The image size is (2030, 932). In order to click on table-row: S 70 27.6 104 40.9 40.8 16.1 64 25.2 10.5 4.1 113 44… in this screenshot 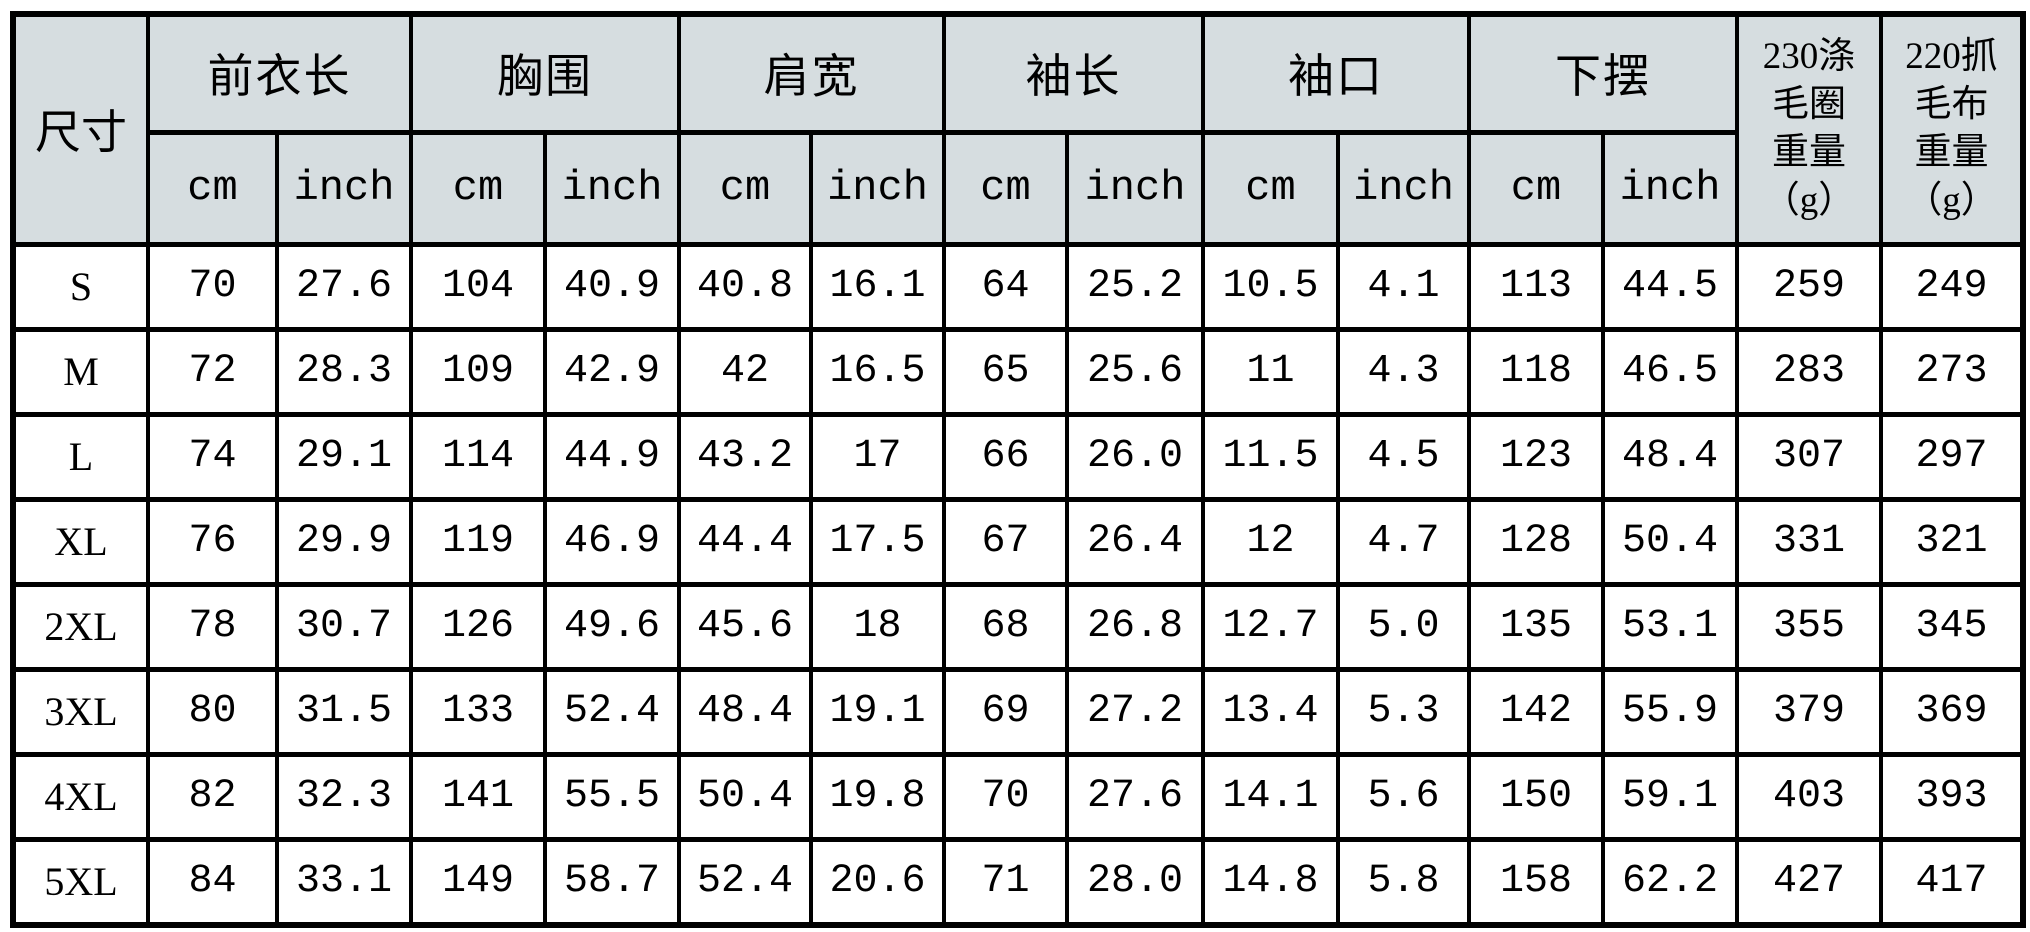, I will do `click(1018, 286)`.